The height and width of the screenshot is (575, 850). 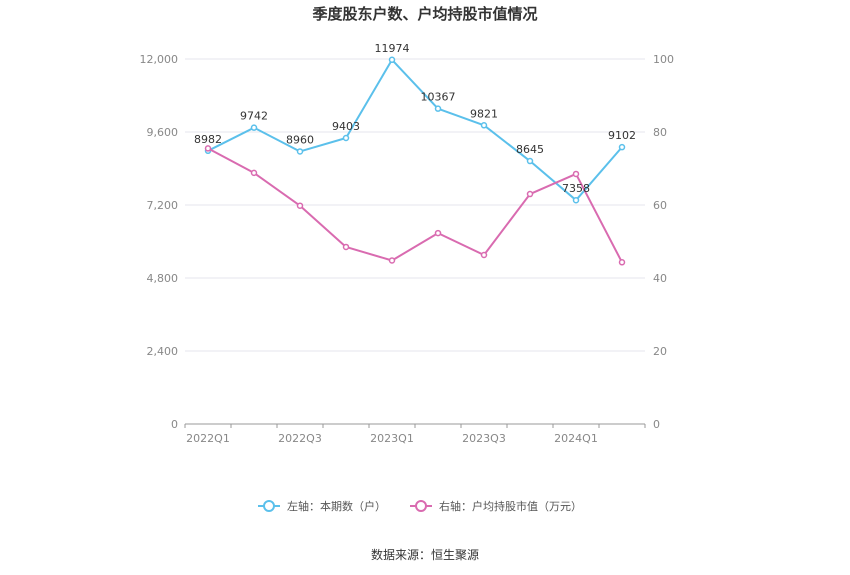 What do you see at coordinates (622, 135) in the screenshot?
I see `data-label: 9102` at bounding box center [622, 135].